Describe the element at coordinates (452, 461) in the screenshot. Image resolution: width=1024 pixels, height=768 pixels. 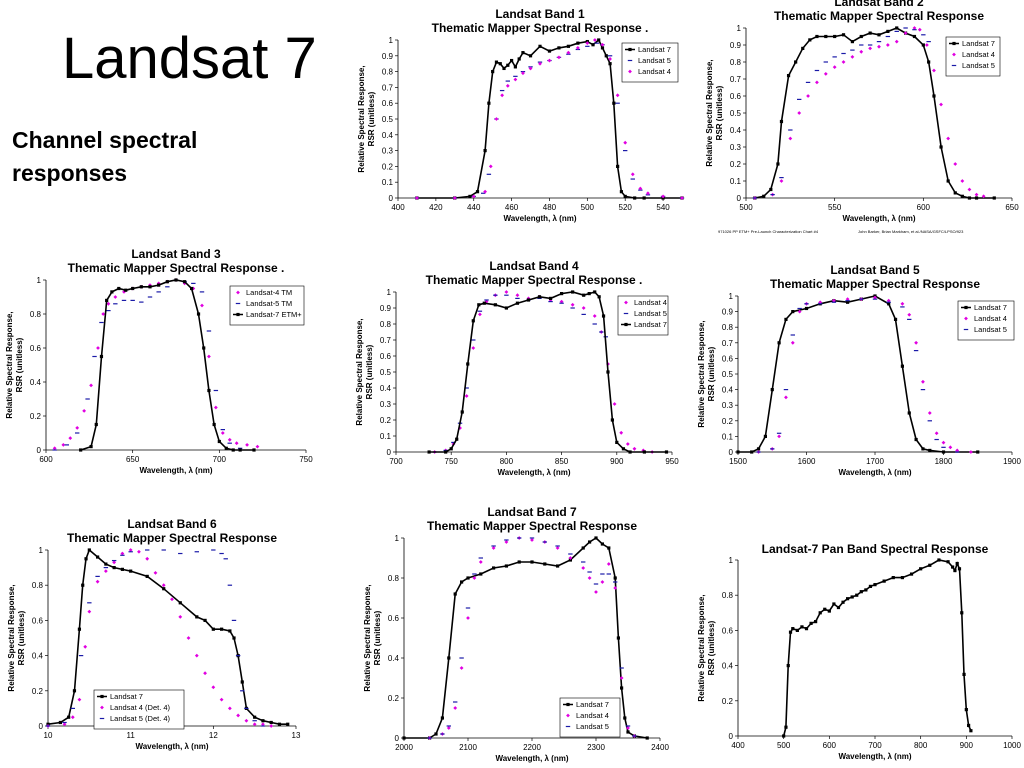
I see `x-tick-label: 750` at that location.